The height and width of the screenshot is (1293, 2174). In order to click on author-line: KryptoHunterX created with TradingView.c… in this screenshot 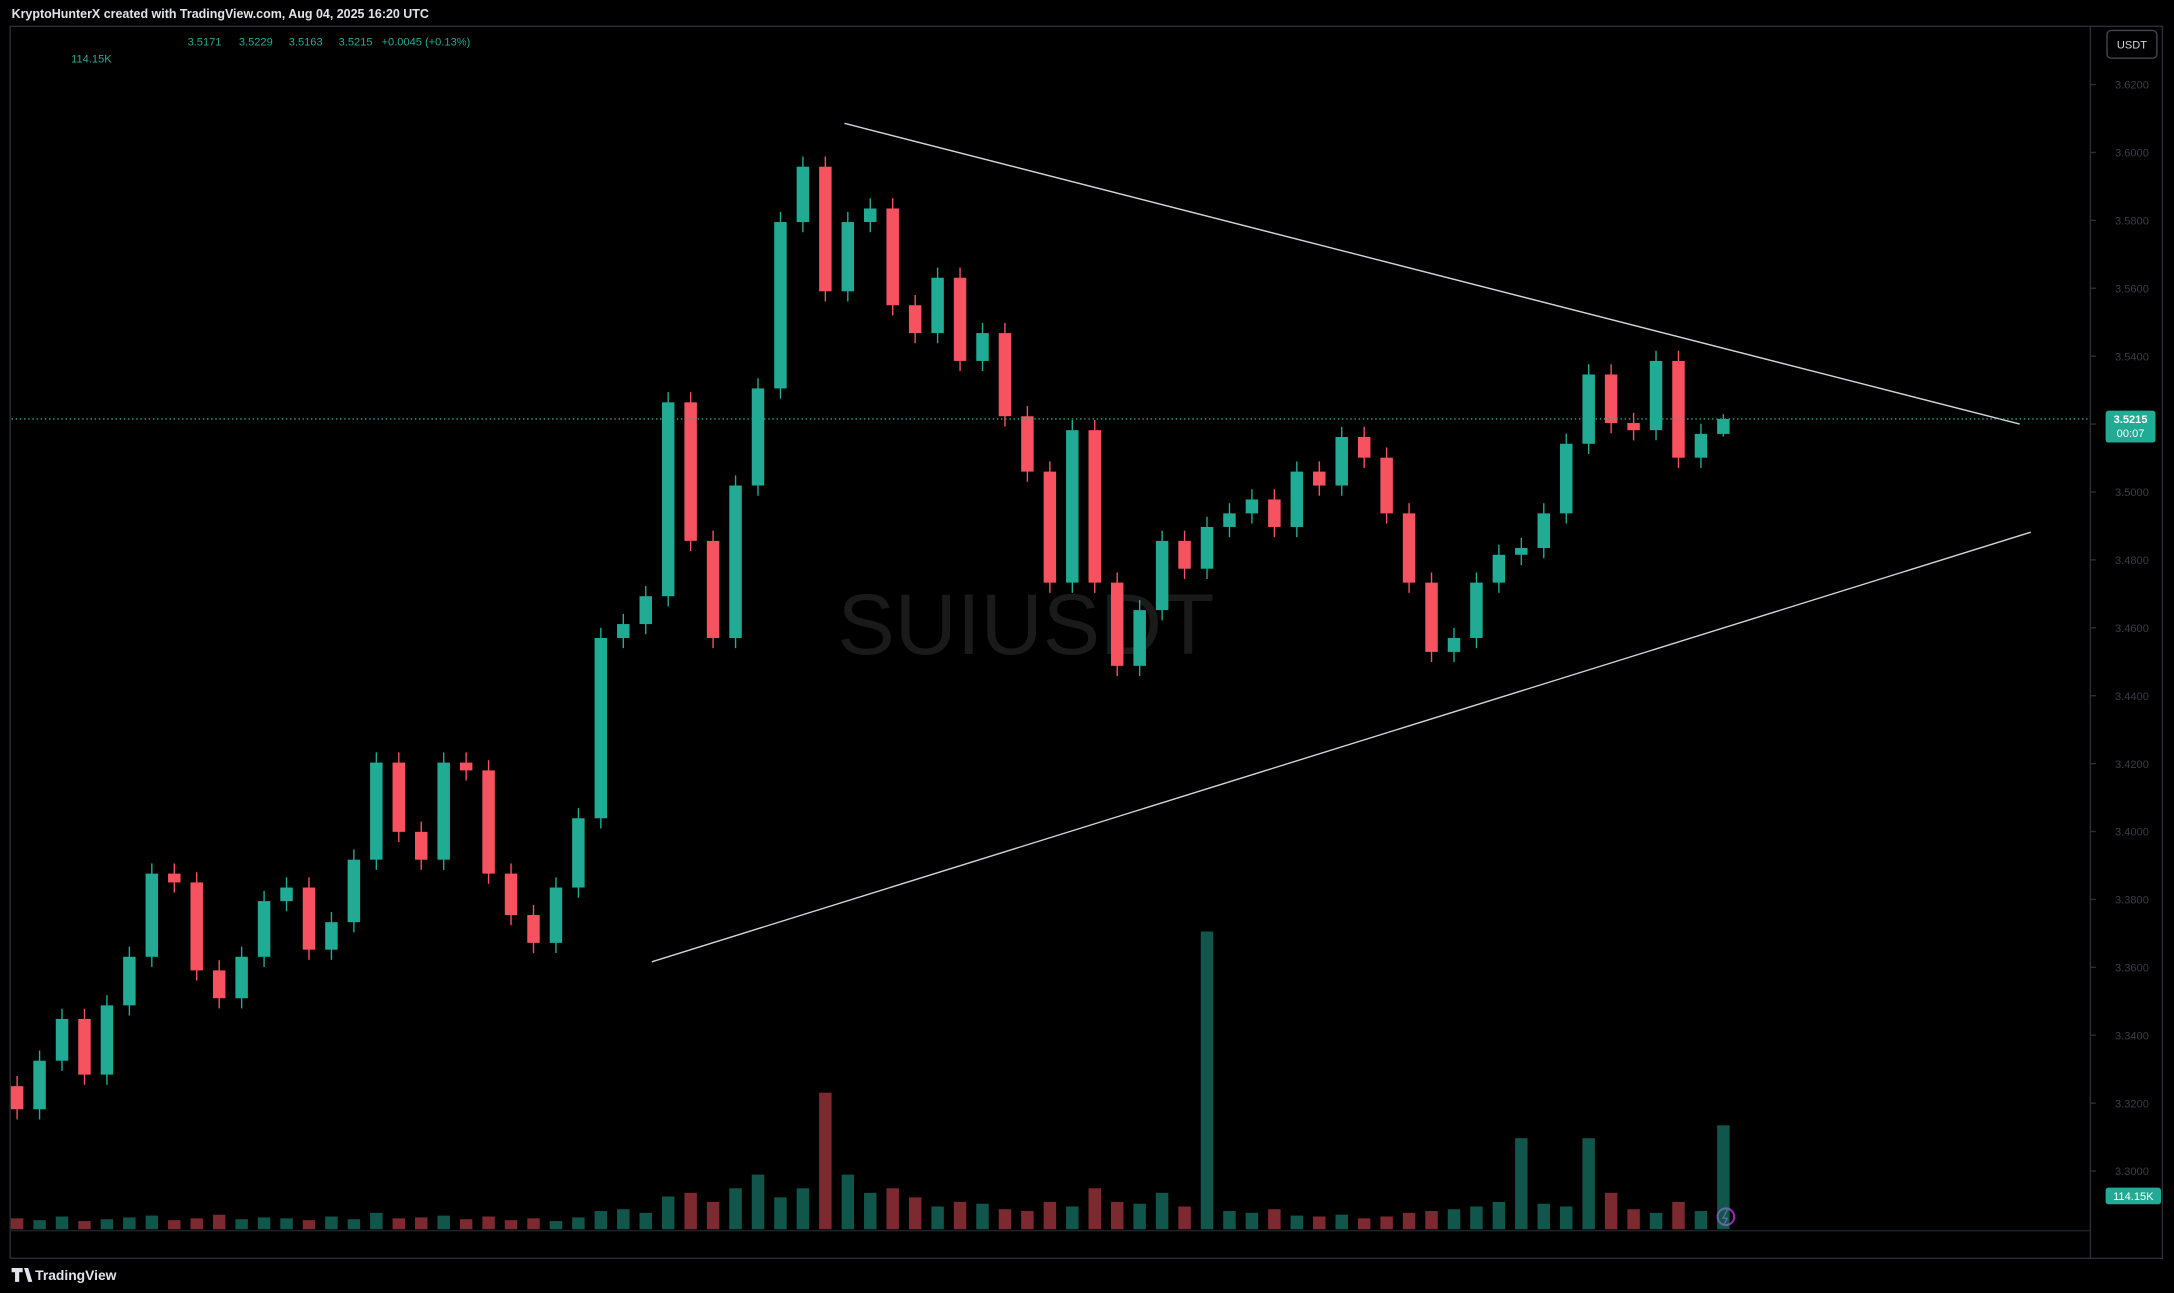, I will do `click(220, 14)`.